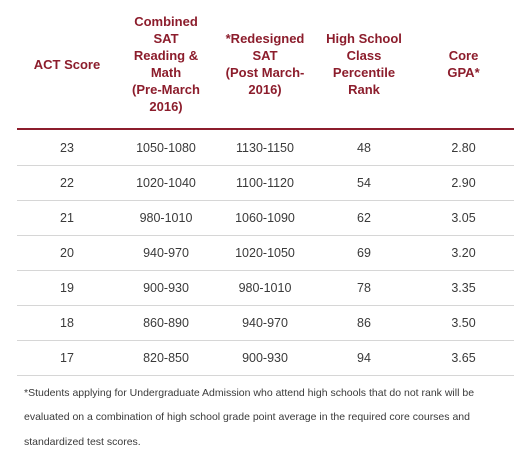  I want to click on cell-redesigned-sat: 1100-1120, so click(265, 183).